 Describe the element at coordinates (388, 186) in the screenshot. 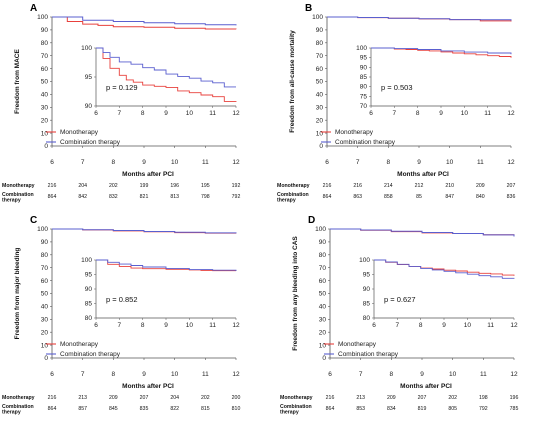

I see `risk-number: 214` at that location.